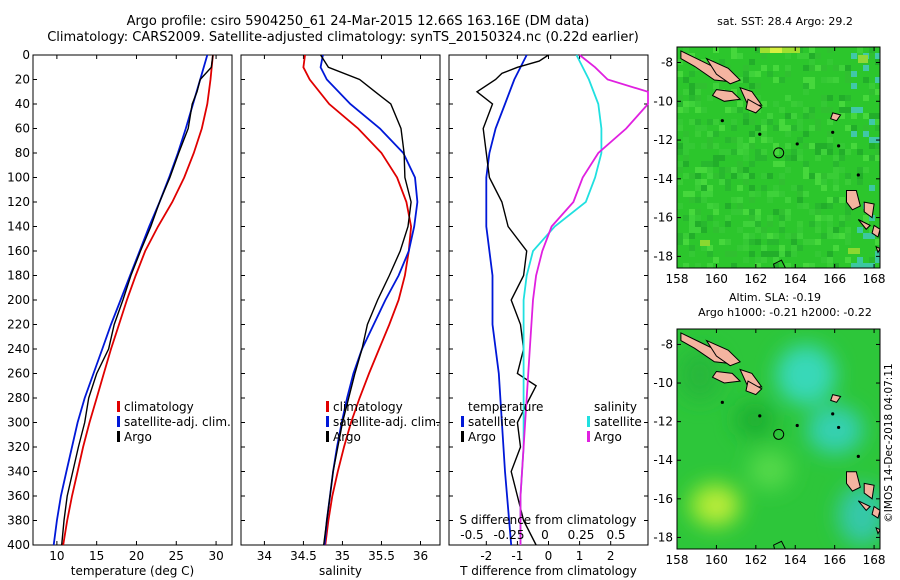 The width and height of the screenshot is (900, 580). I want to click on top-x-tick-label: -0.25, so click(508, 535).